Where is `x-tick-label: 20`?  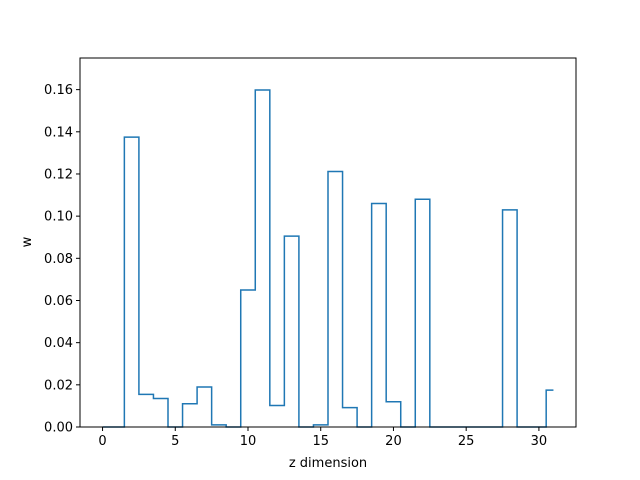
x-tick-label: 20 is located at coordinates (393, 441).